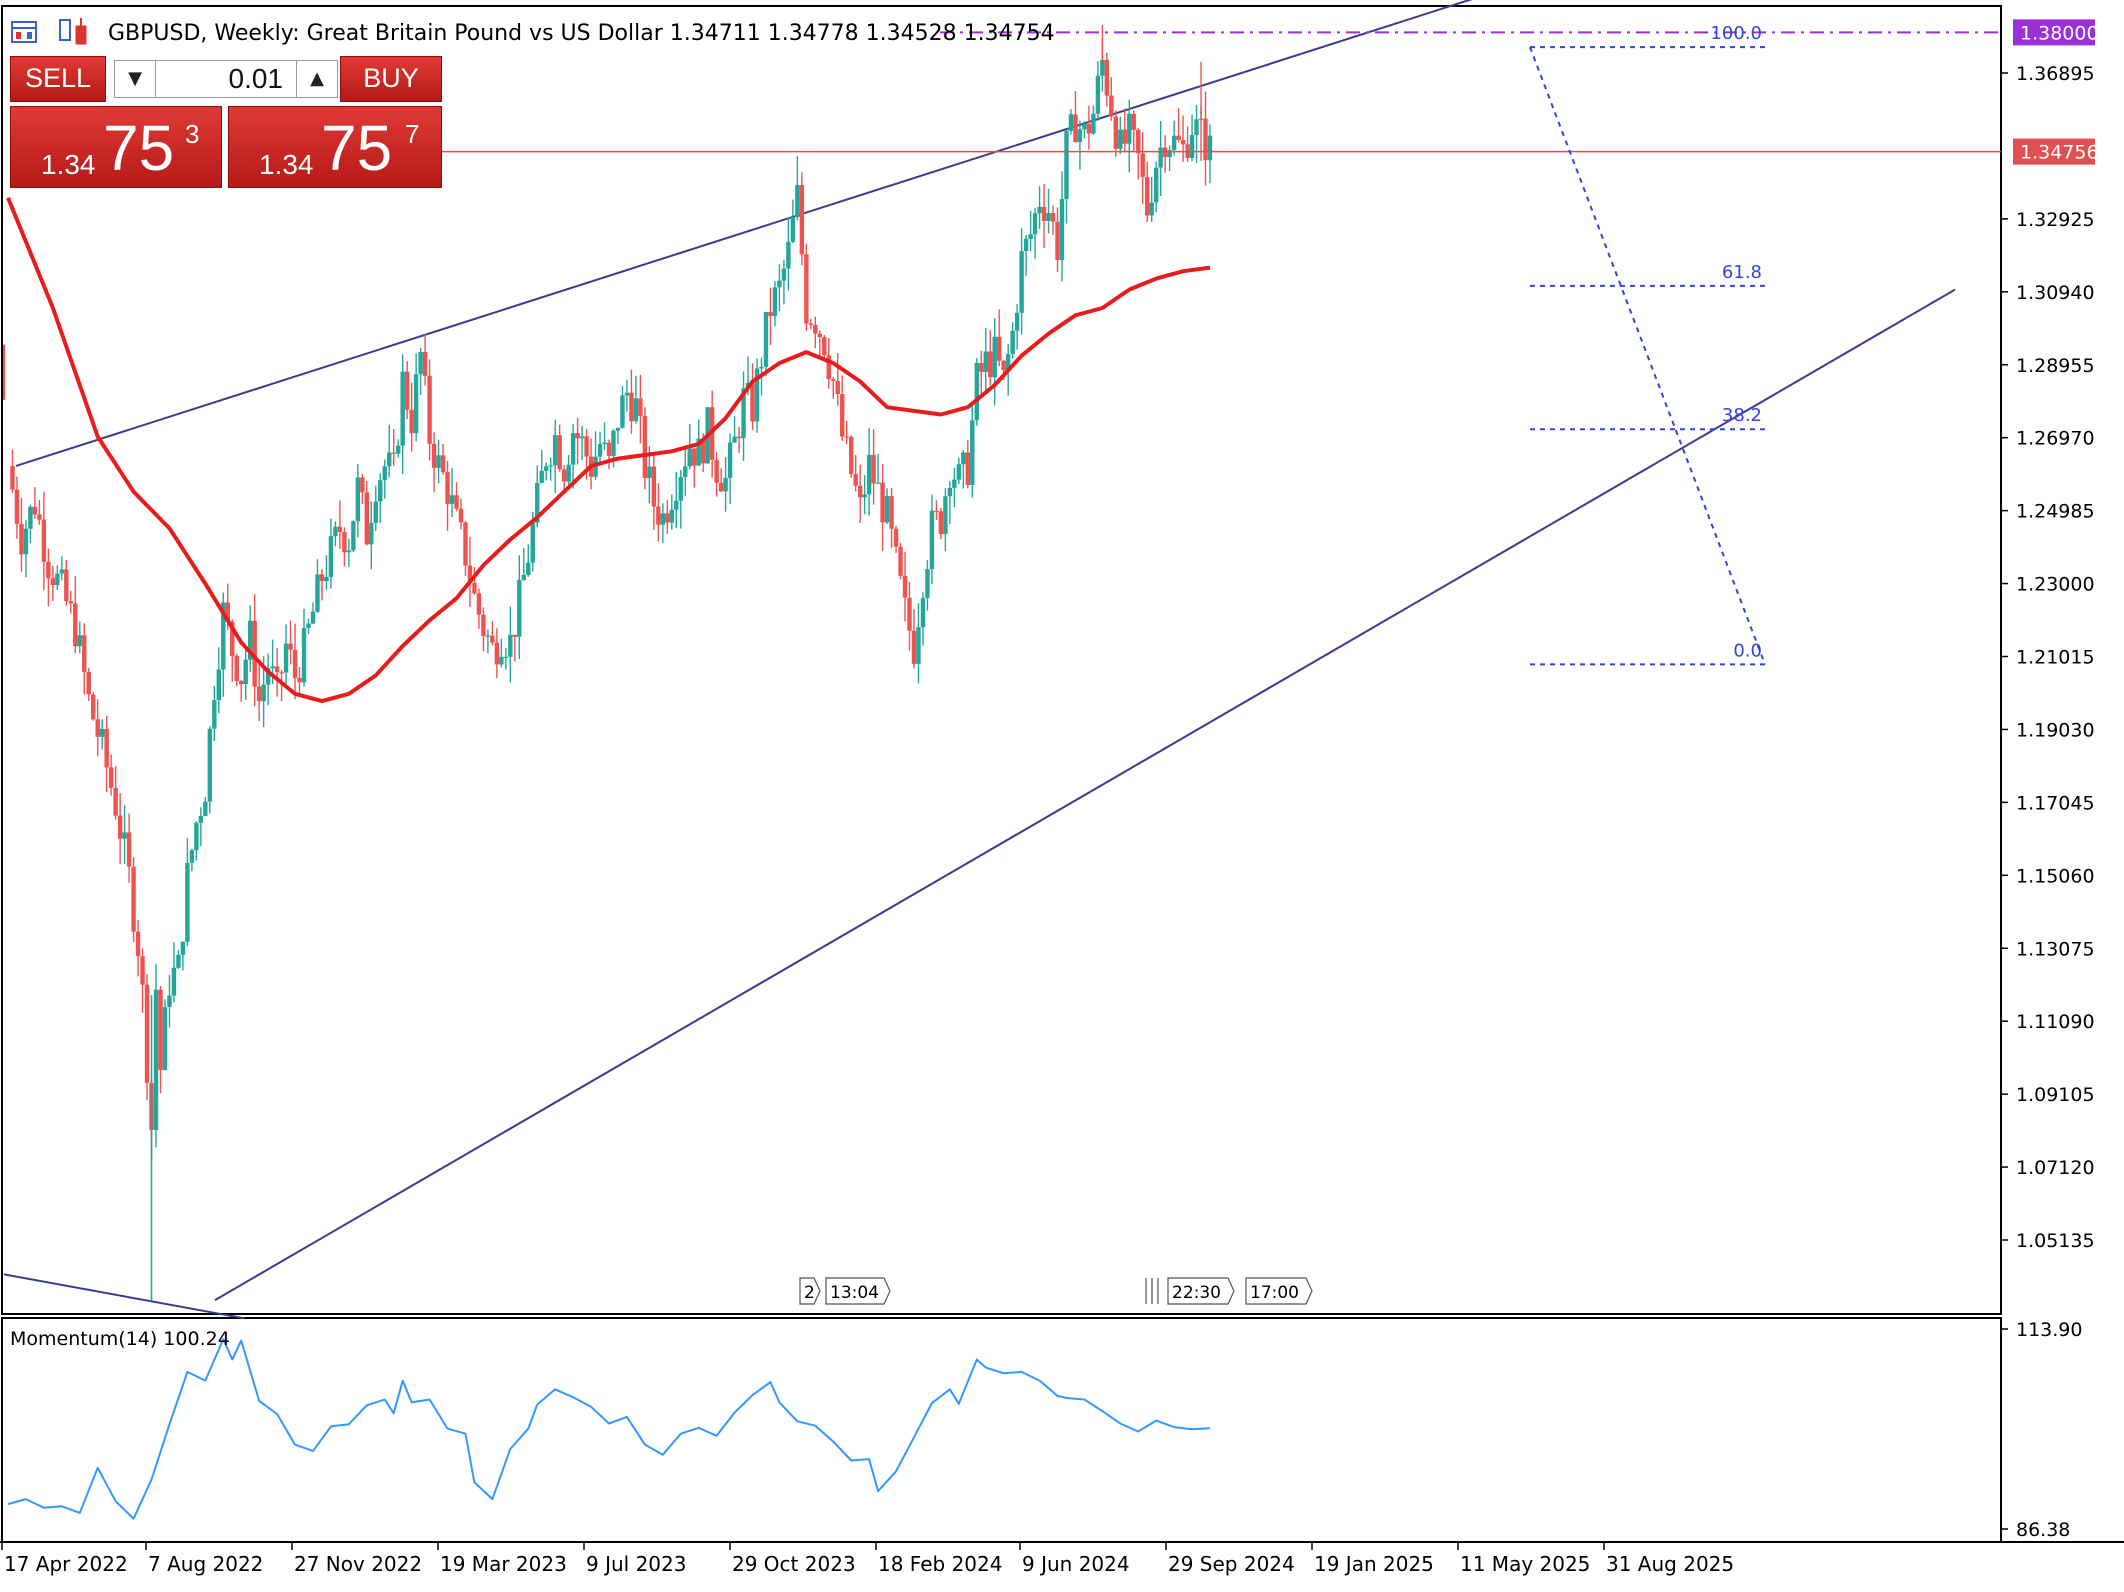 Image resolution: width=2124 pixels, height=1592 pixels. I want to click on sell-price-button: 1.34 75 3, so click(116, 147).